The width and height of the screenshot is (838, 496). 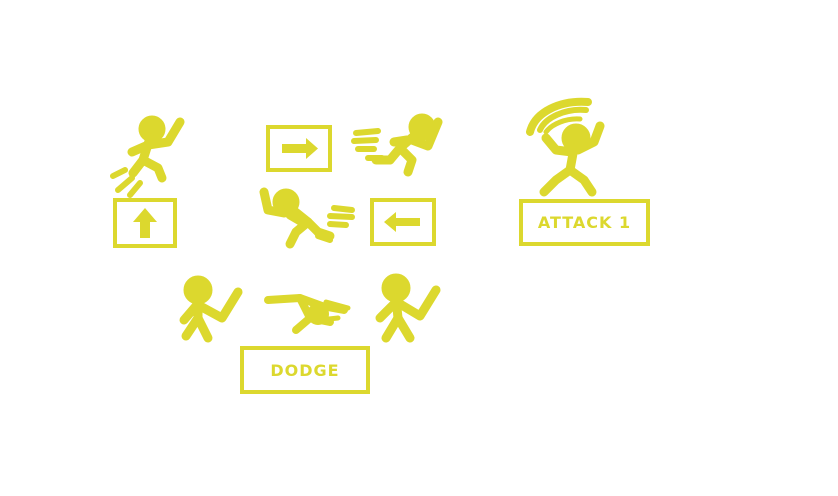 I want to click on dodge-button: DODGE, so click(x=305, y=370).